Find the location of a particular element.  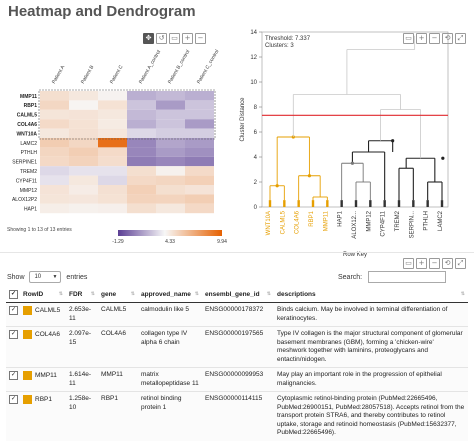

column-header-approved-name: approved_name ⇅ is located at coordinates (170, 295).